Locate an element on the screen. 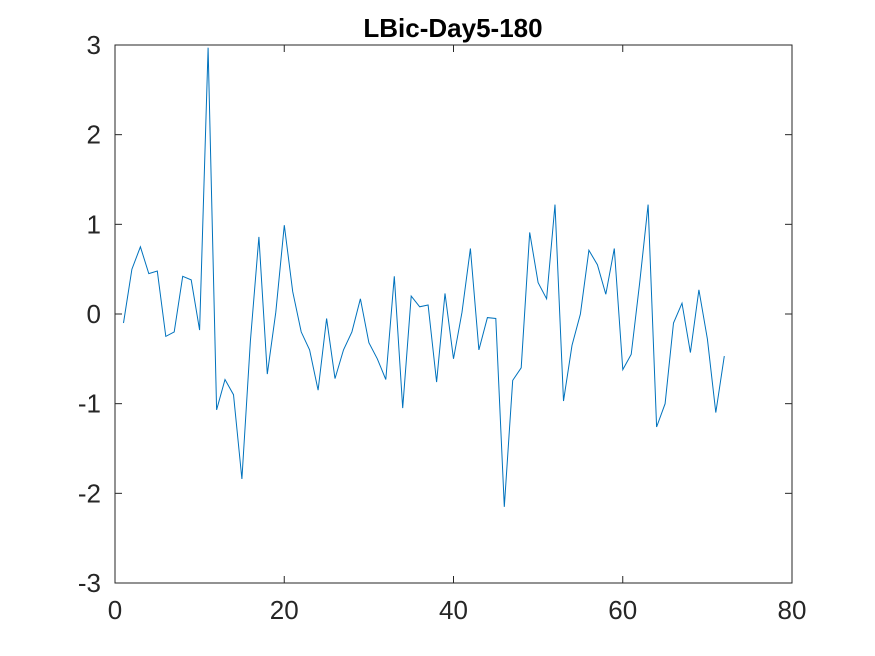  chart-title: LBic-Day5-180 is located at coordinates (452, 28).